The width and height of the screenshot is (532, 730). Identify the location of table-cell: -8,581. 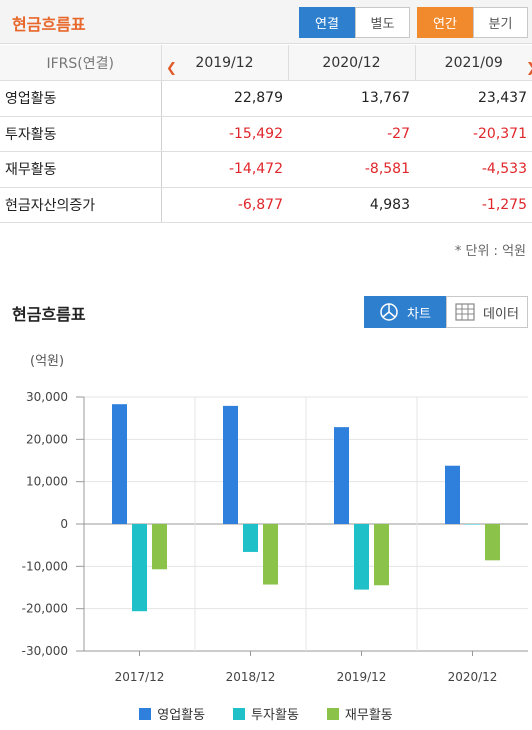
(351, 169).